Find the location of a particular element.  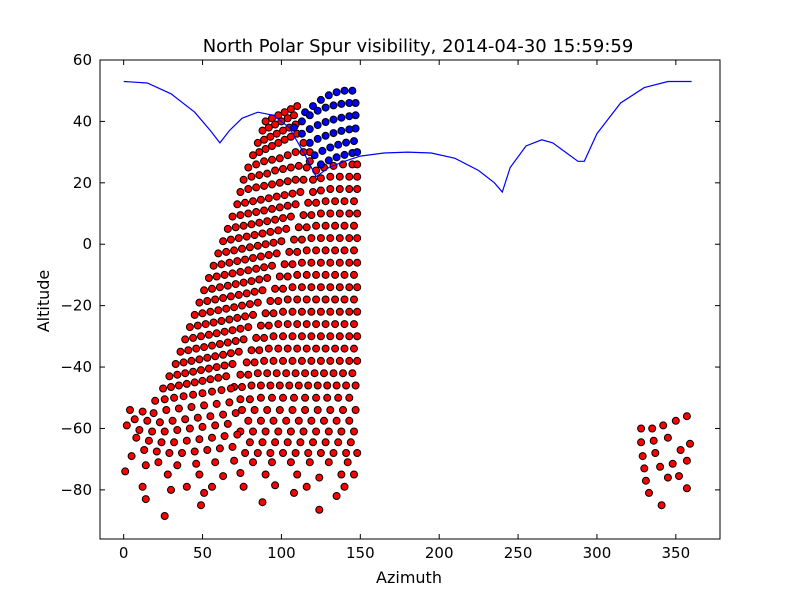

y-tick-label: 20 is located at coordinates (82, 183).